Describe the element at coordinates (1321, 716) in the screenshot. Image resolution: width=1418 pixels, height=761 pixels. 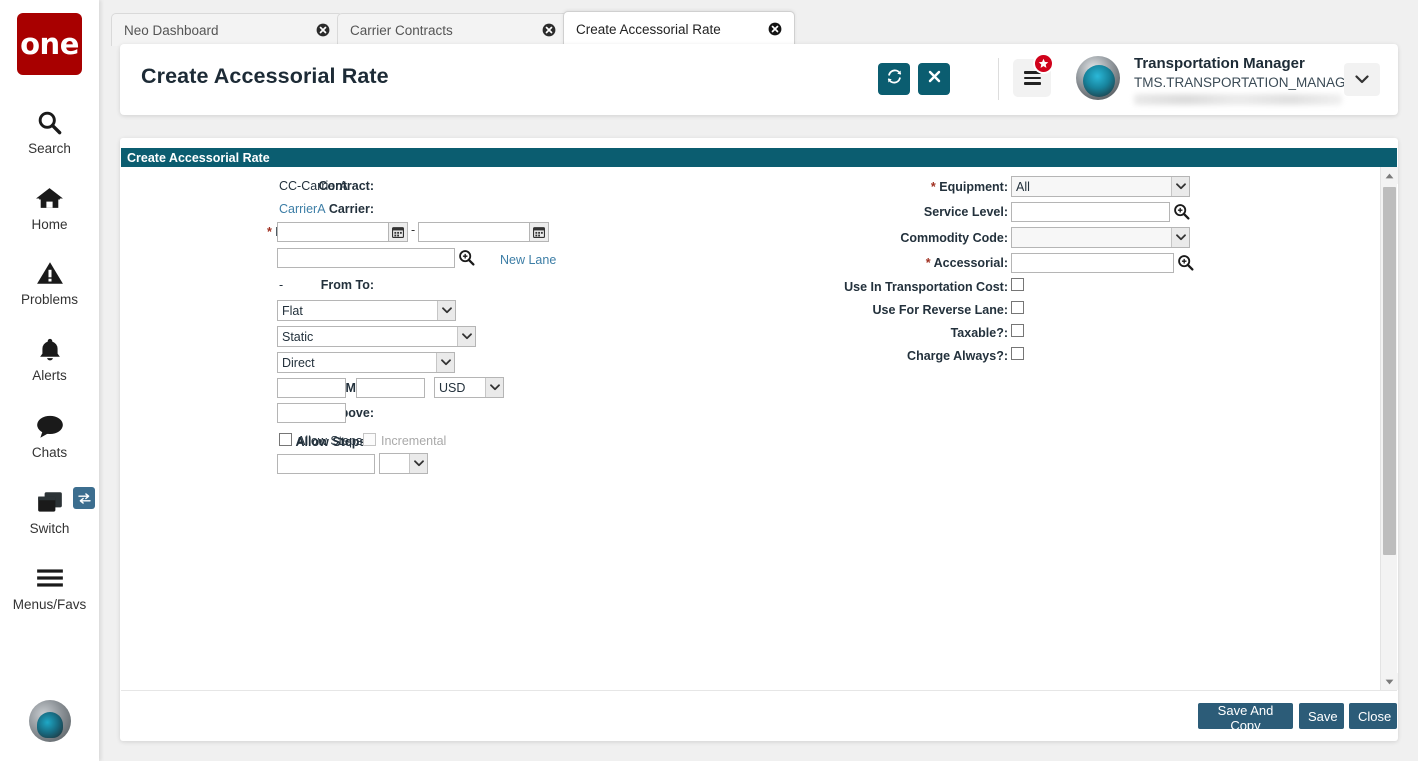
I see `save-button: Save` at that location.